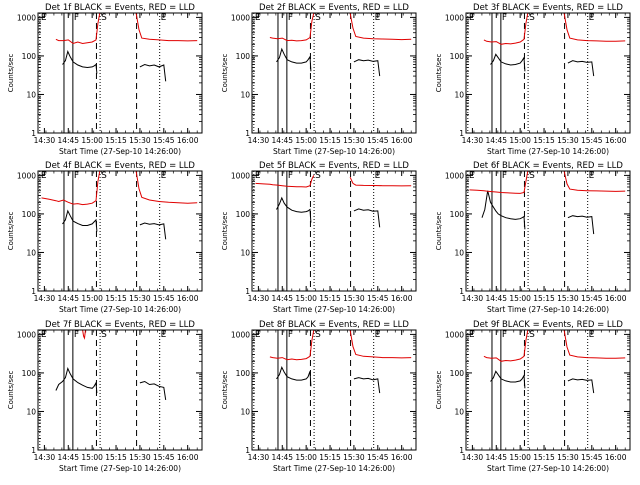 The image size is (640, 485). I want to click on panel-title: Det 8f BLACK = Events, RED = LLD, so click(334, 325).